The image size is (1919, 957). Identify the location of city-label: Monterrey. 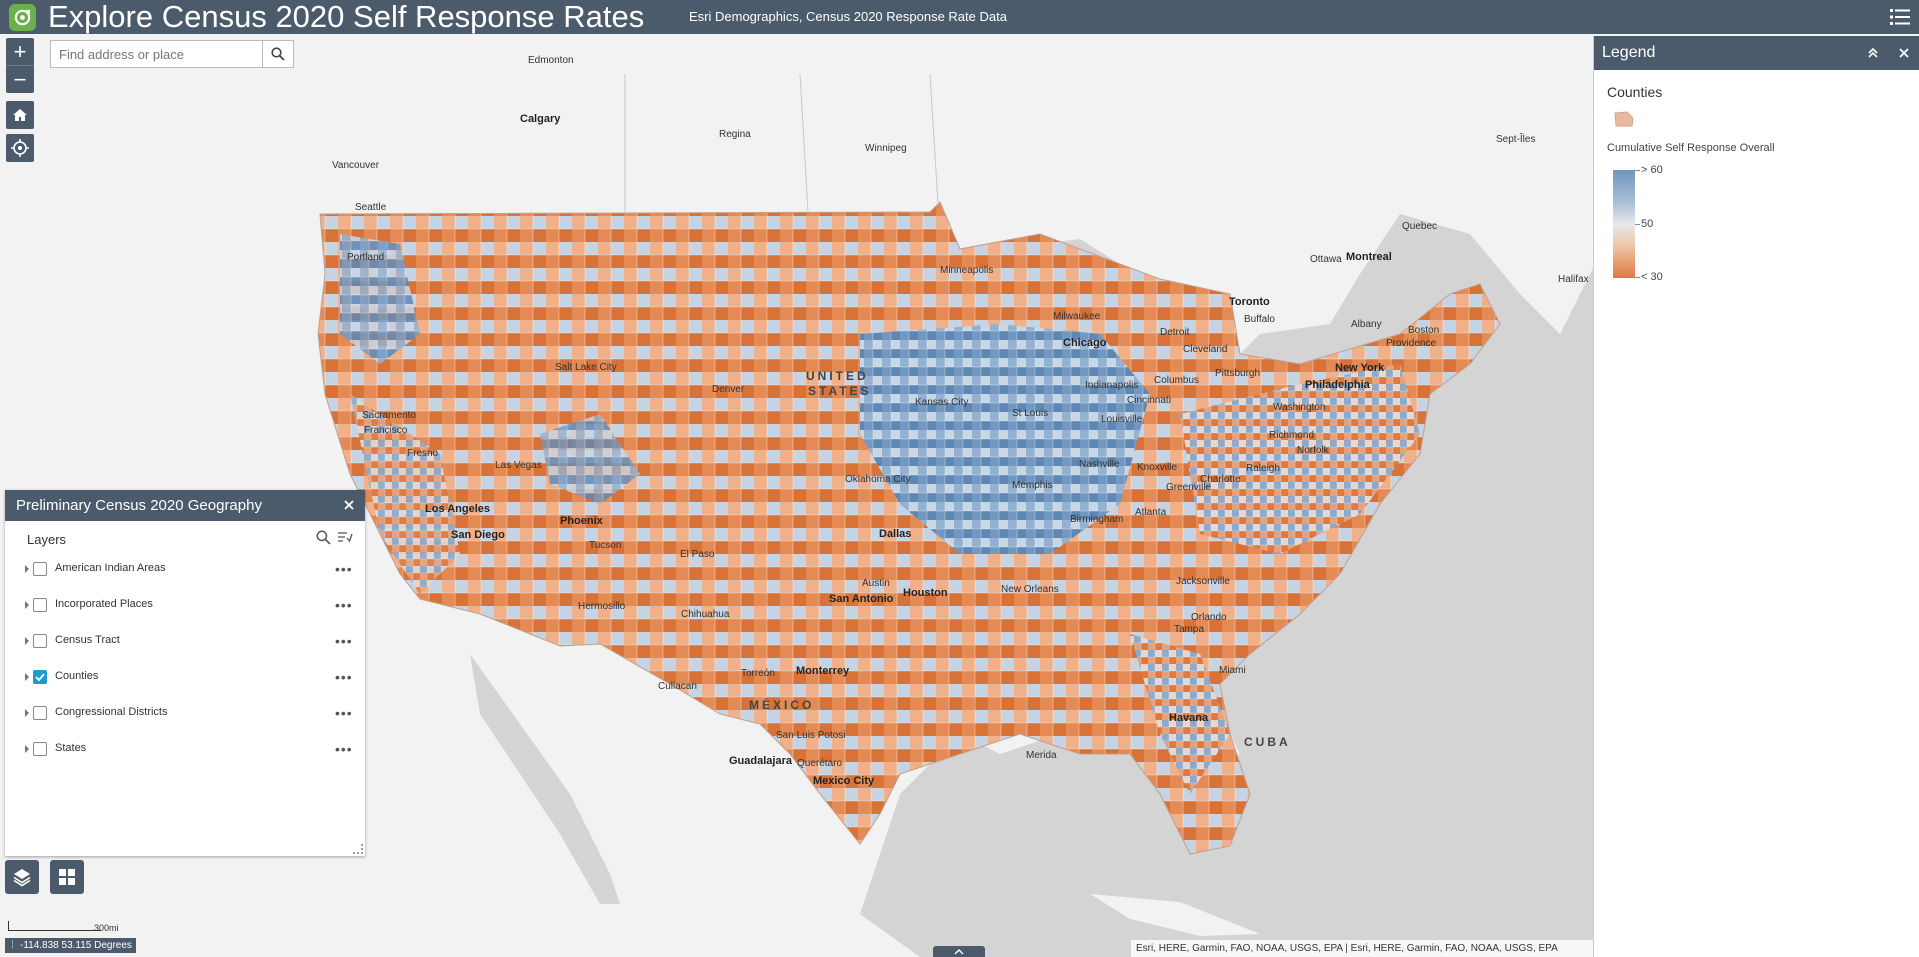
(823, 671).